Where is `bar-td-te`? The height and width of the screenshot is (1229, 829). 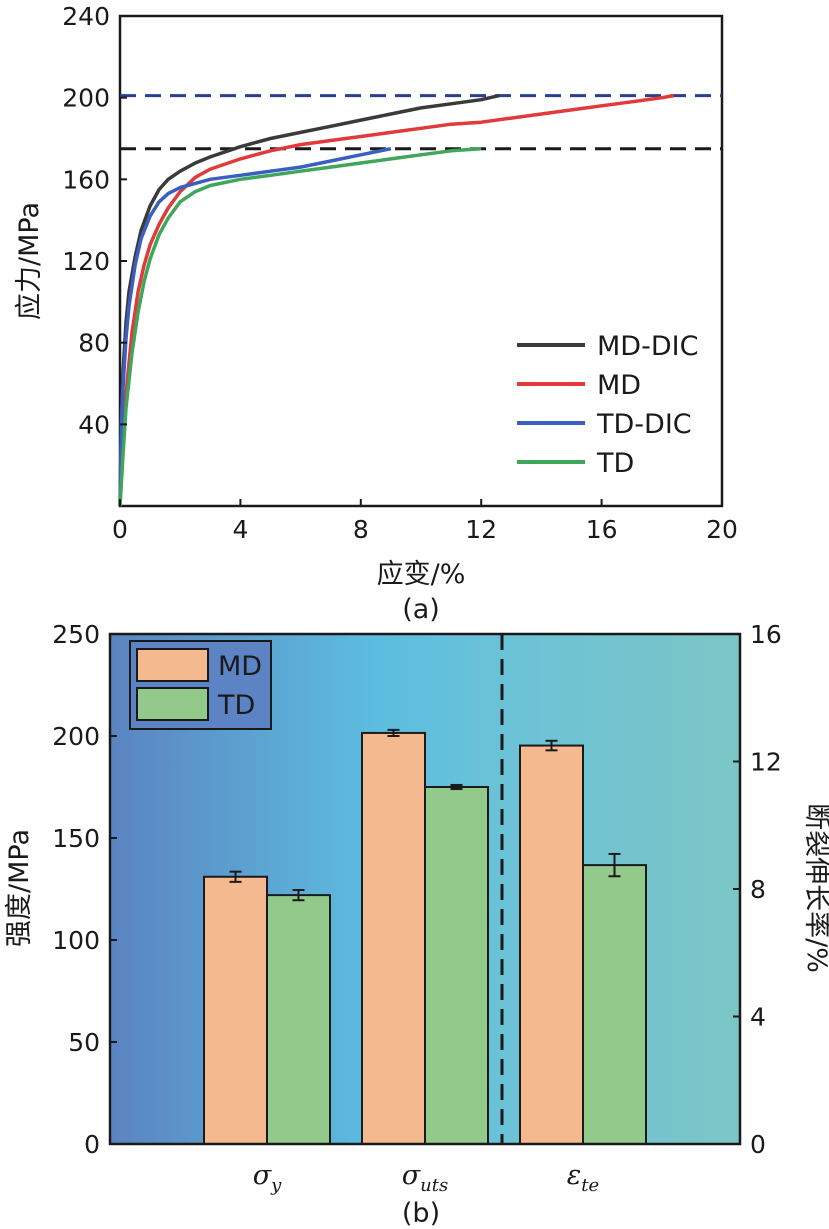 bar-td-te is located at coordinates (614, 1004).